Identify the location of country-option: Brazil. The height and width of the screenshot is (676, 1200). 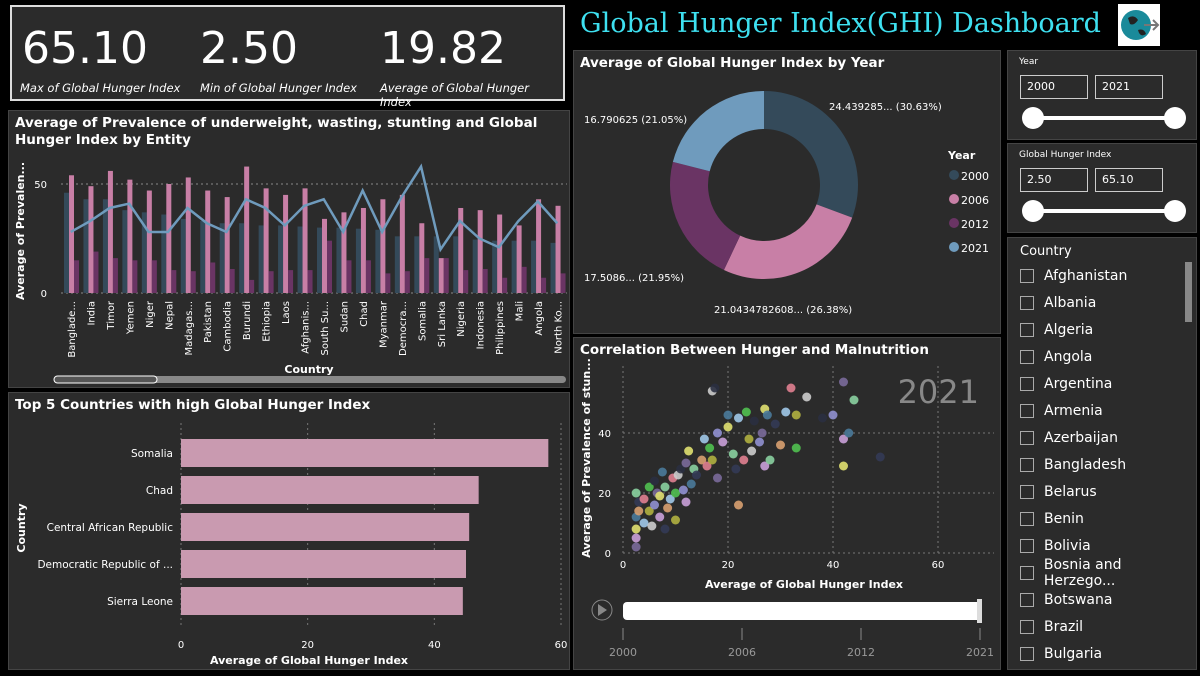
(1051, 627).